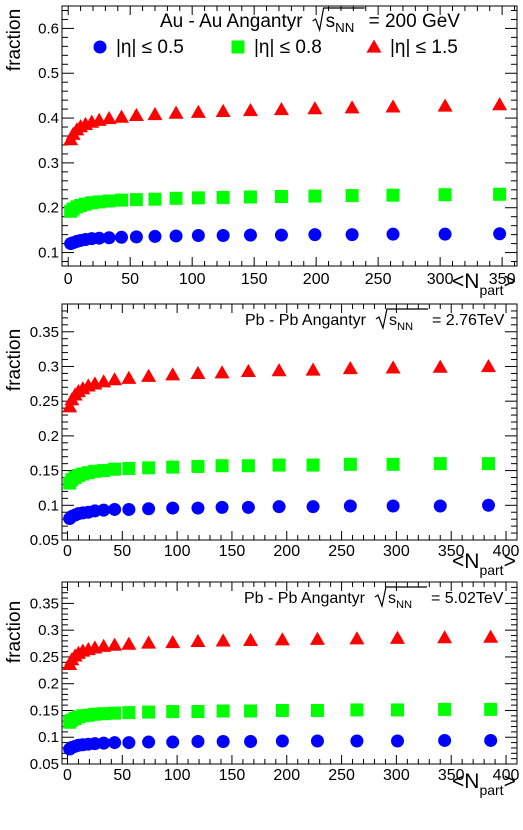 Image resolution: width=523 pixels, height=830 pixels. Describe the element at coordinates (396, 551) in the screenshot. I see `x-tick-label: 300` at that location.